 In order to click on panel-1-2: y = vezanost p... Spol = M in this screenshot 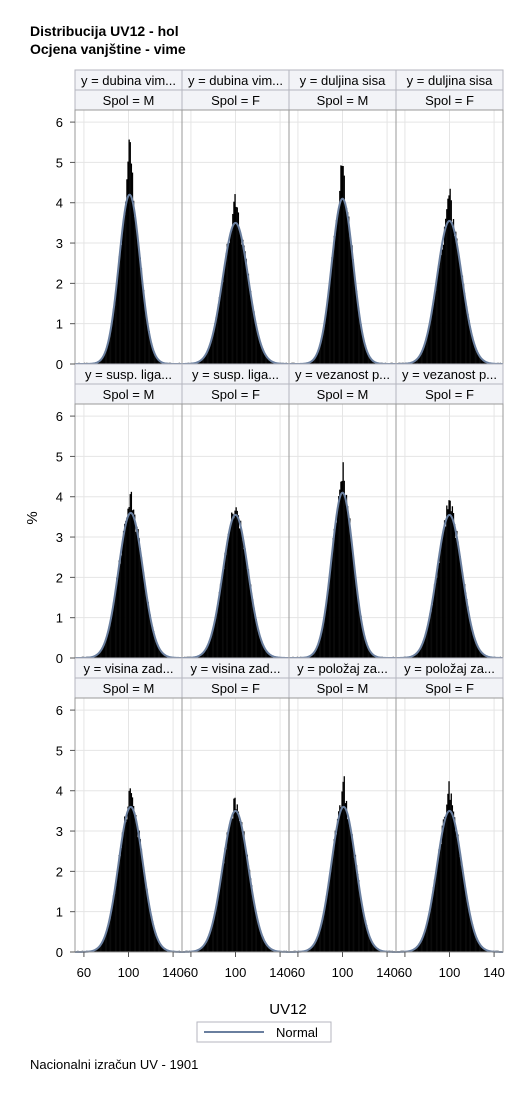, I will do `click(342, 511)`.